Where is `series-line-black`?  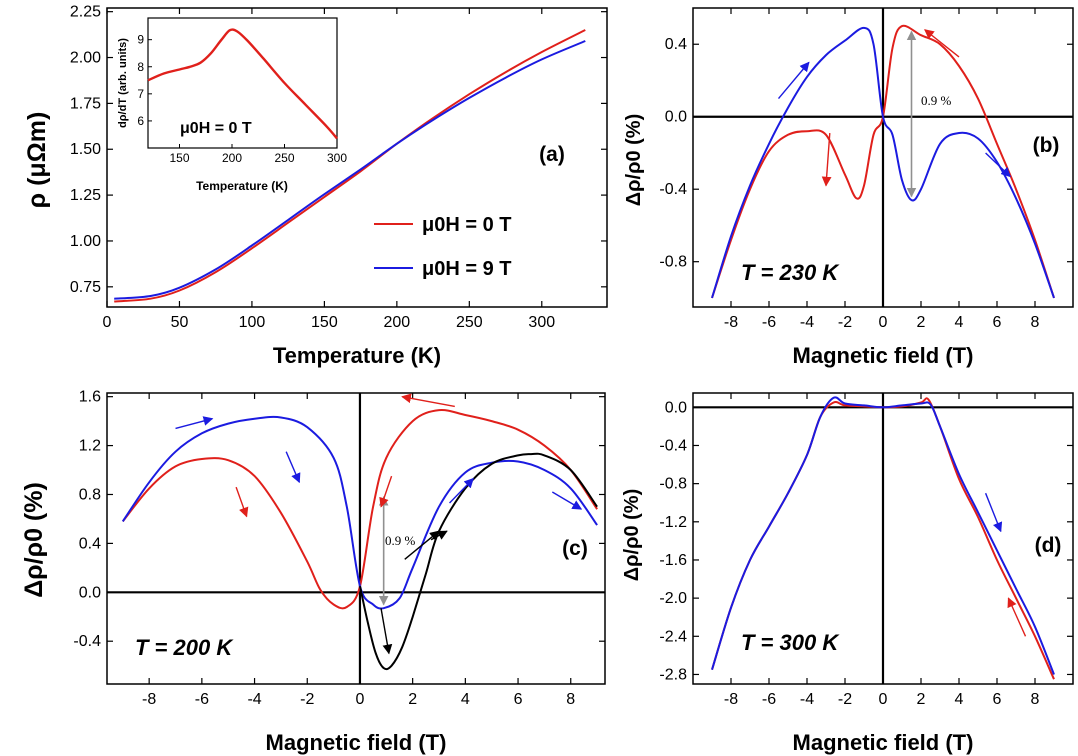
series-line-black is located at coordinates (478, 561).